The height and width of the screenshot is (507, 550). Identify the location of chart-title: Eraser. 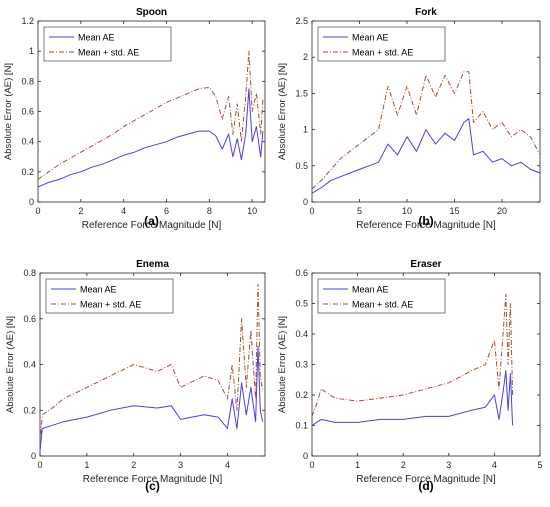
(425, 264).